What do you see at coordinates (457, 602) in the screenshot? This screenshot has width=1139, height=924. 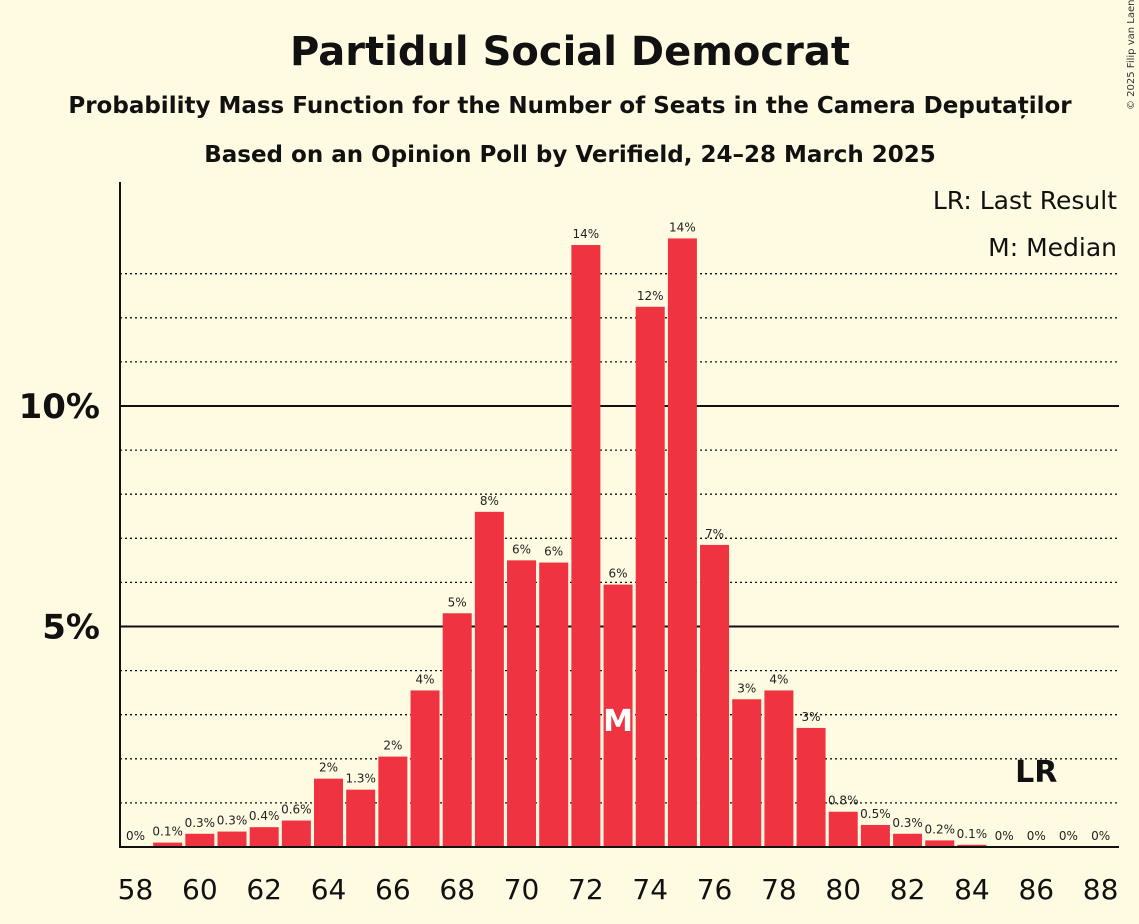 I see `bar-label-seat-68: 5%` at bounding box center [457, 602].